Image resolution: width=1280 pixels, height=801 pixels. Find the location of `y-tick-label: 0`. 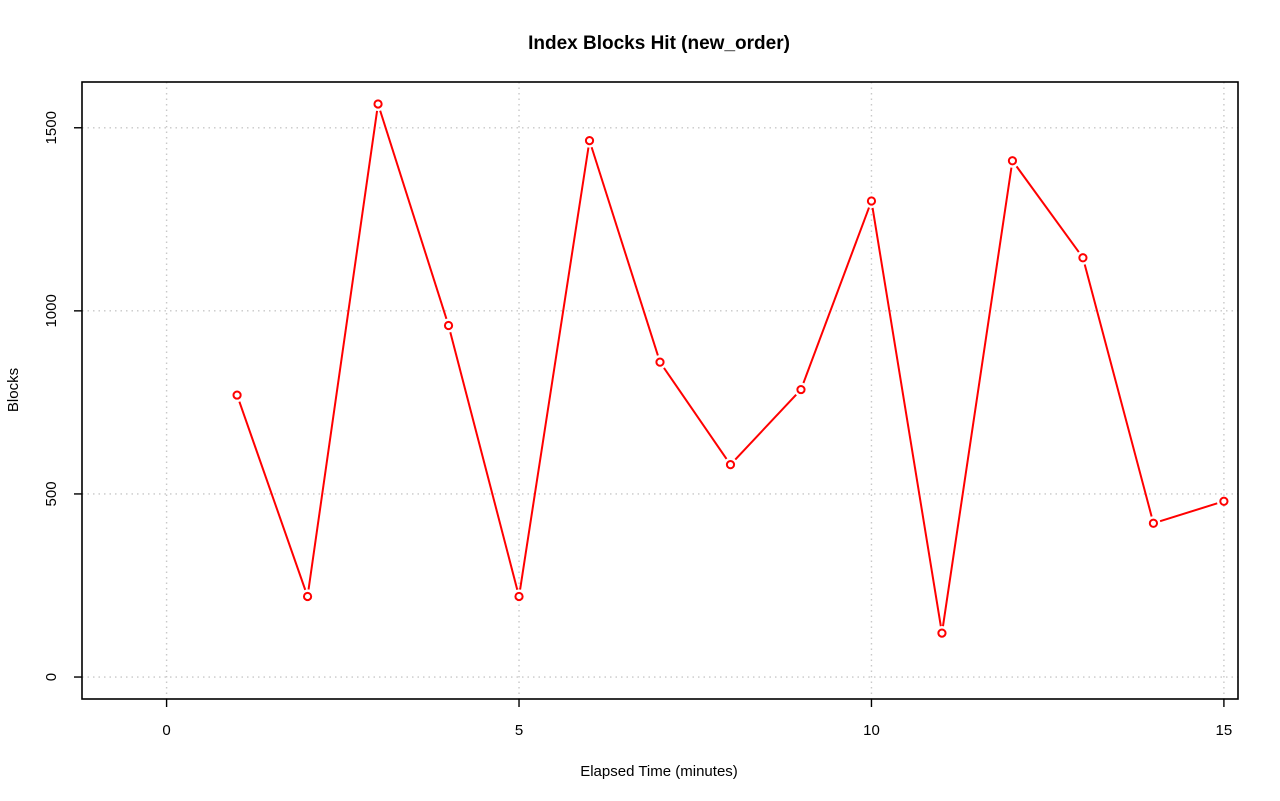

y-tick-label: 0 is located at coordinates (51, 677).